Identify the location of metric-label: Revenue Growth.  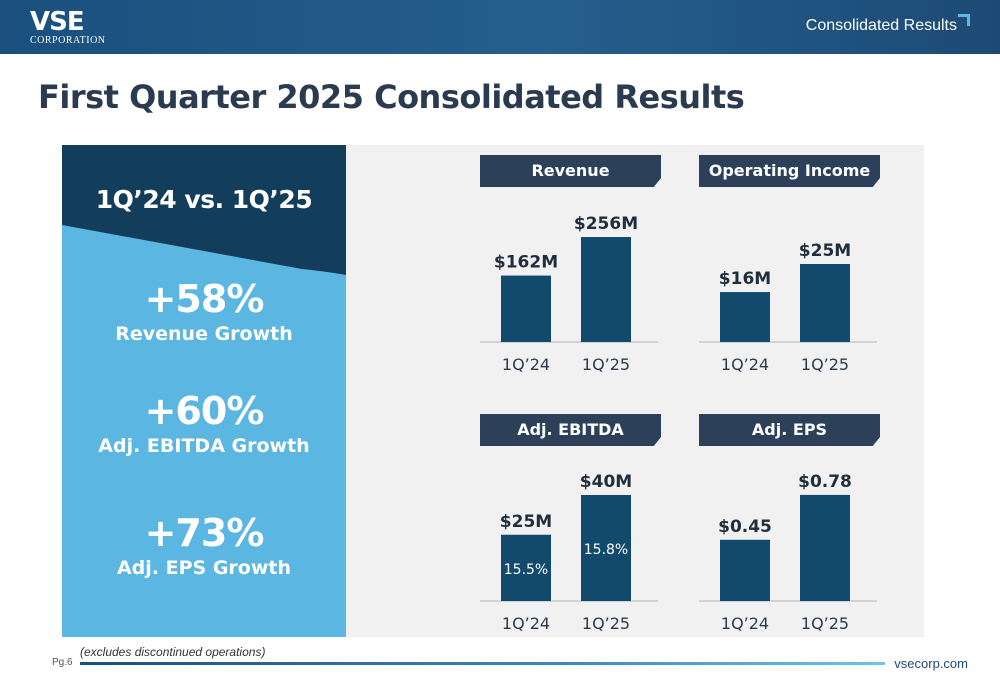
(204, 334).